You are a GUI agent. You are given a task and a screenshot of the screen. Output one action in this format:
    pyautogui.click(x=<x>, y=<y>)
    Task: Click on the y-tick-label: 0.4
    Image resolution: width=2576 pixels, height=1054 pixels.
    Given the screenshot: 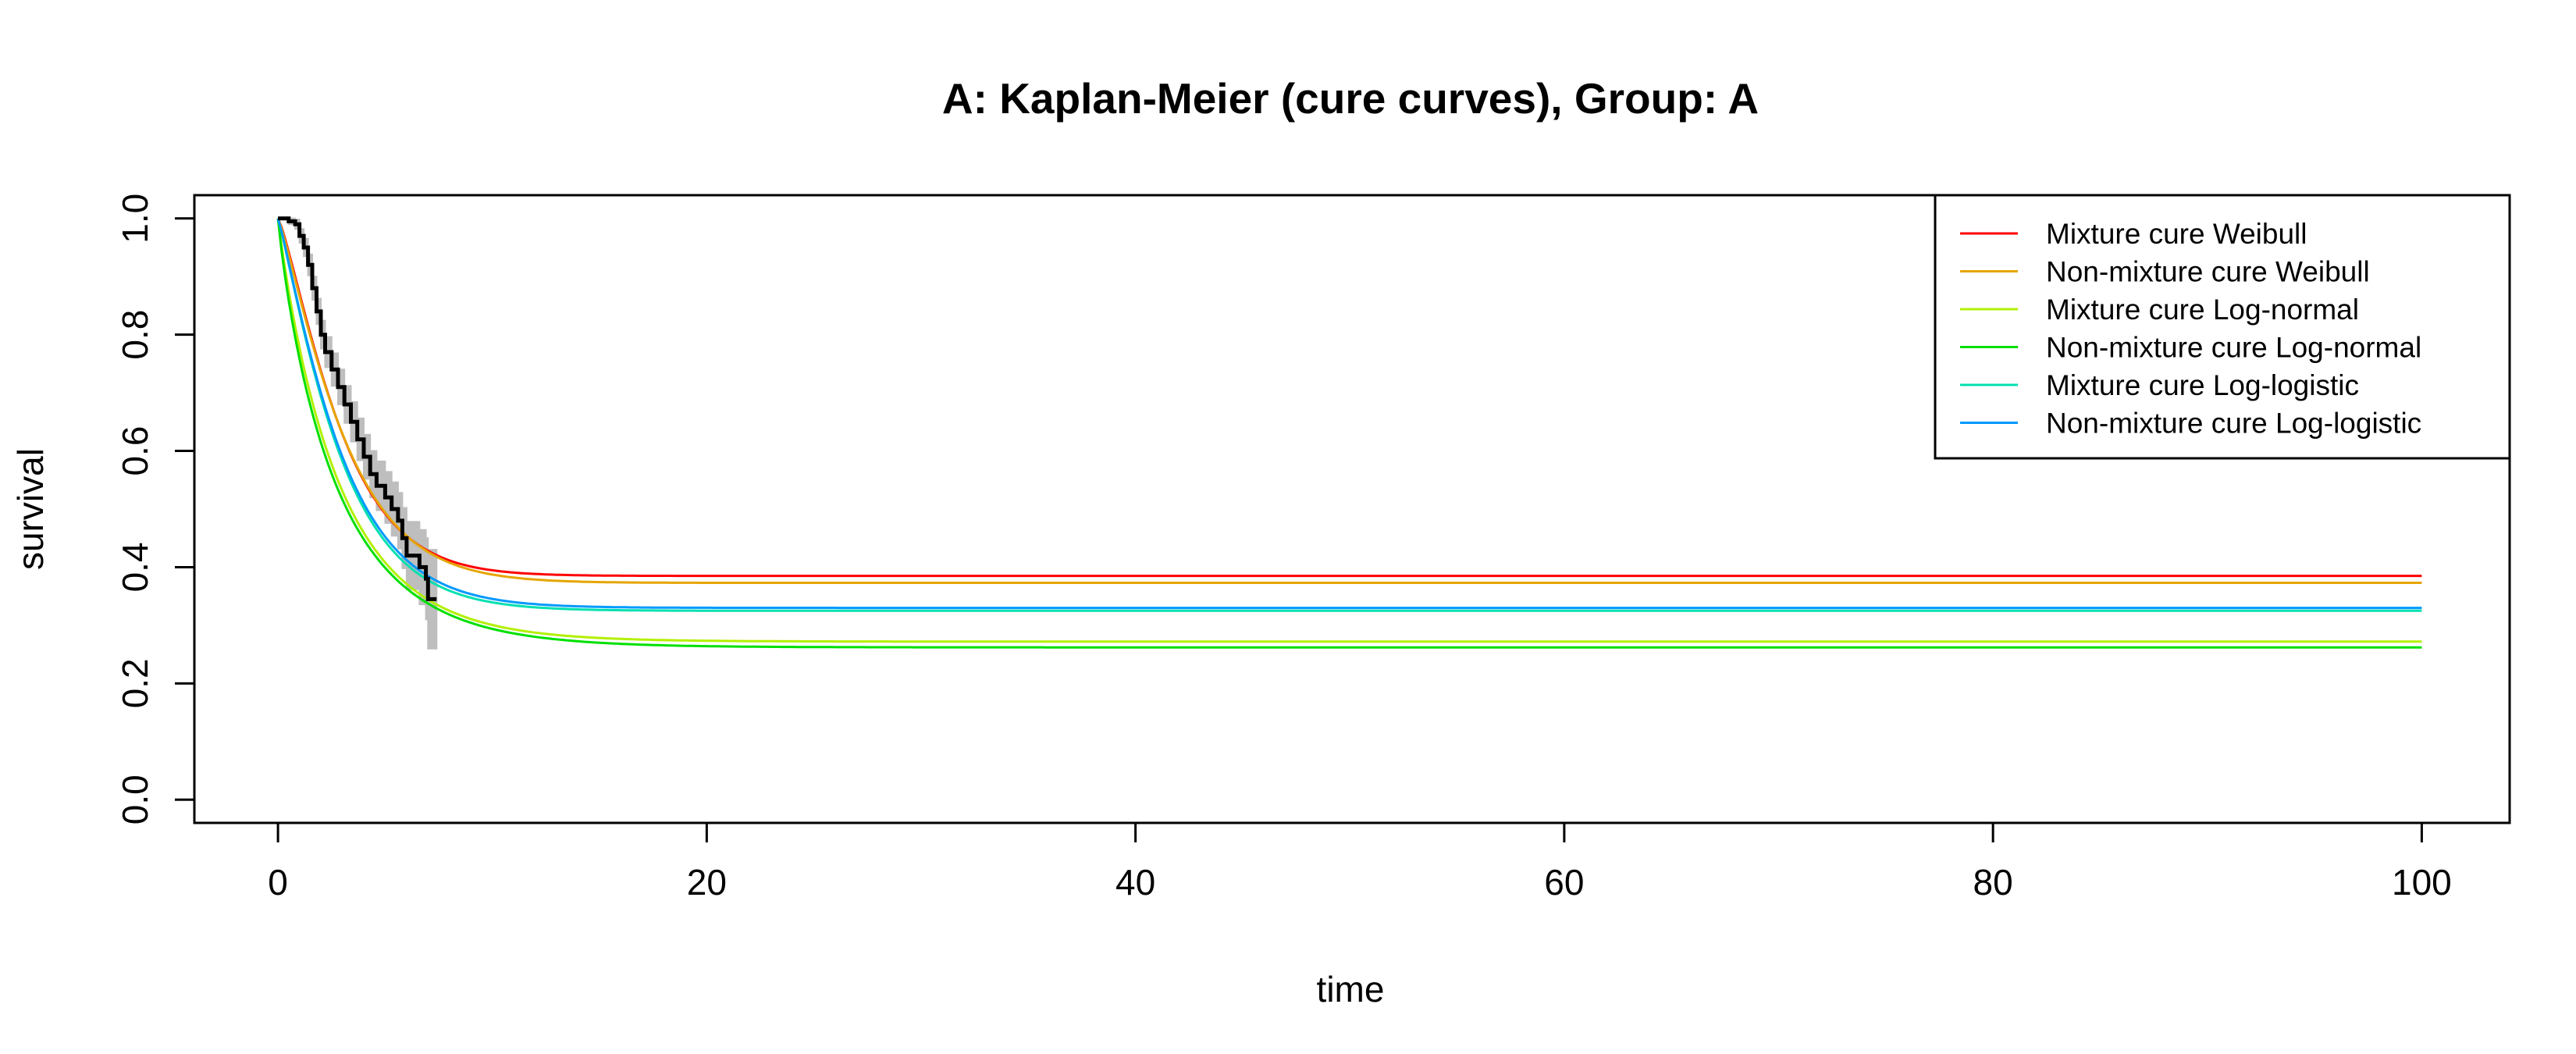 What is the action you would take?
    pyautogui.click(x=135, y=567)
    